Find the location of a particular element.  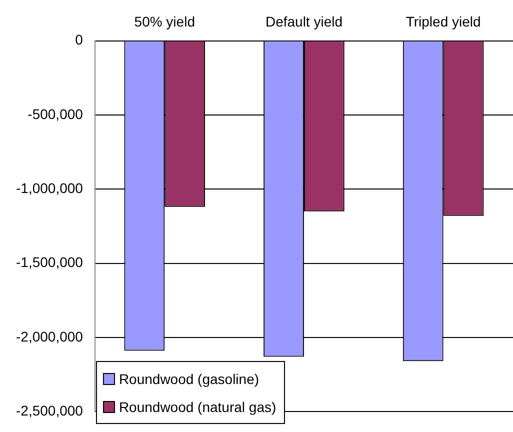

y-tick-label: -2,000,000 is located at coordinates (50, 336).